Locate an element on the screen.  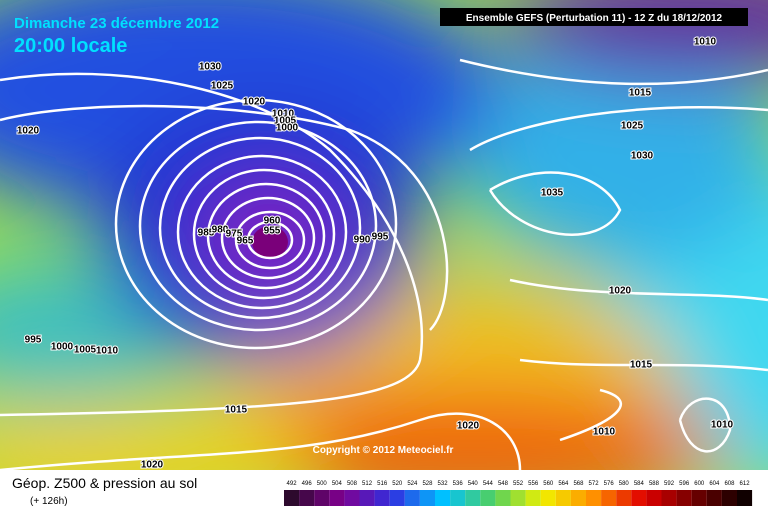
scale-label: 516 is located at coordinates (382, 484).